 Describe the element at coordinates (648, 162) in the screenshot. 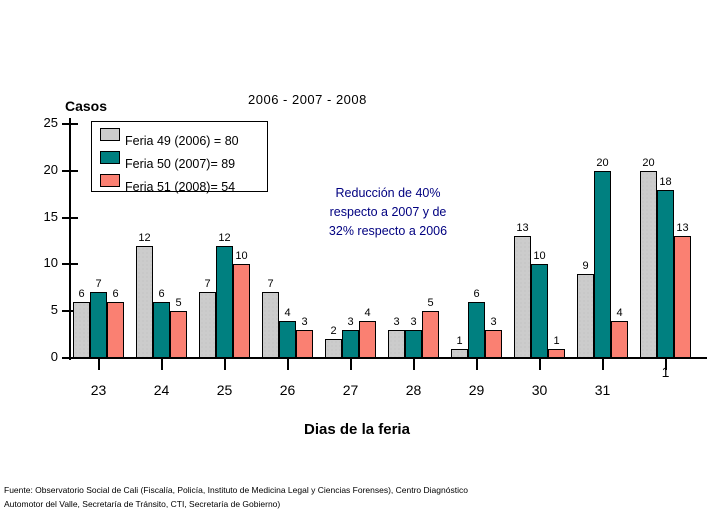

I see `bar-value-label-1-series0: 20` at that location.